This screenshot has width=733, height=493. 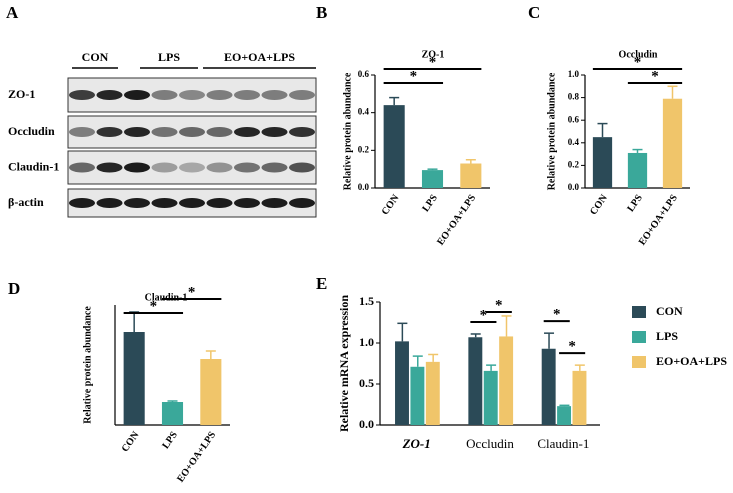 What do you see at coordinates (366, 383) in the screenshot?
I see `y-tick-label: 0.5` at bounding box center [366, 383].